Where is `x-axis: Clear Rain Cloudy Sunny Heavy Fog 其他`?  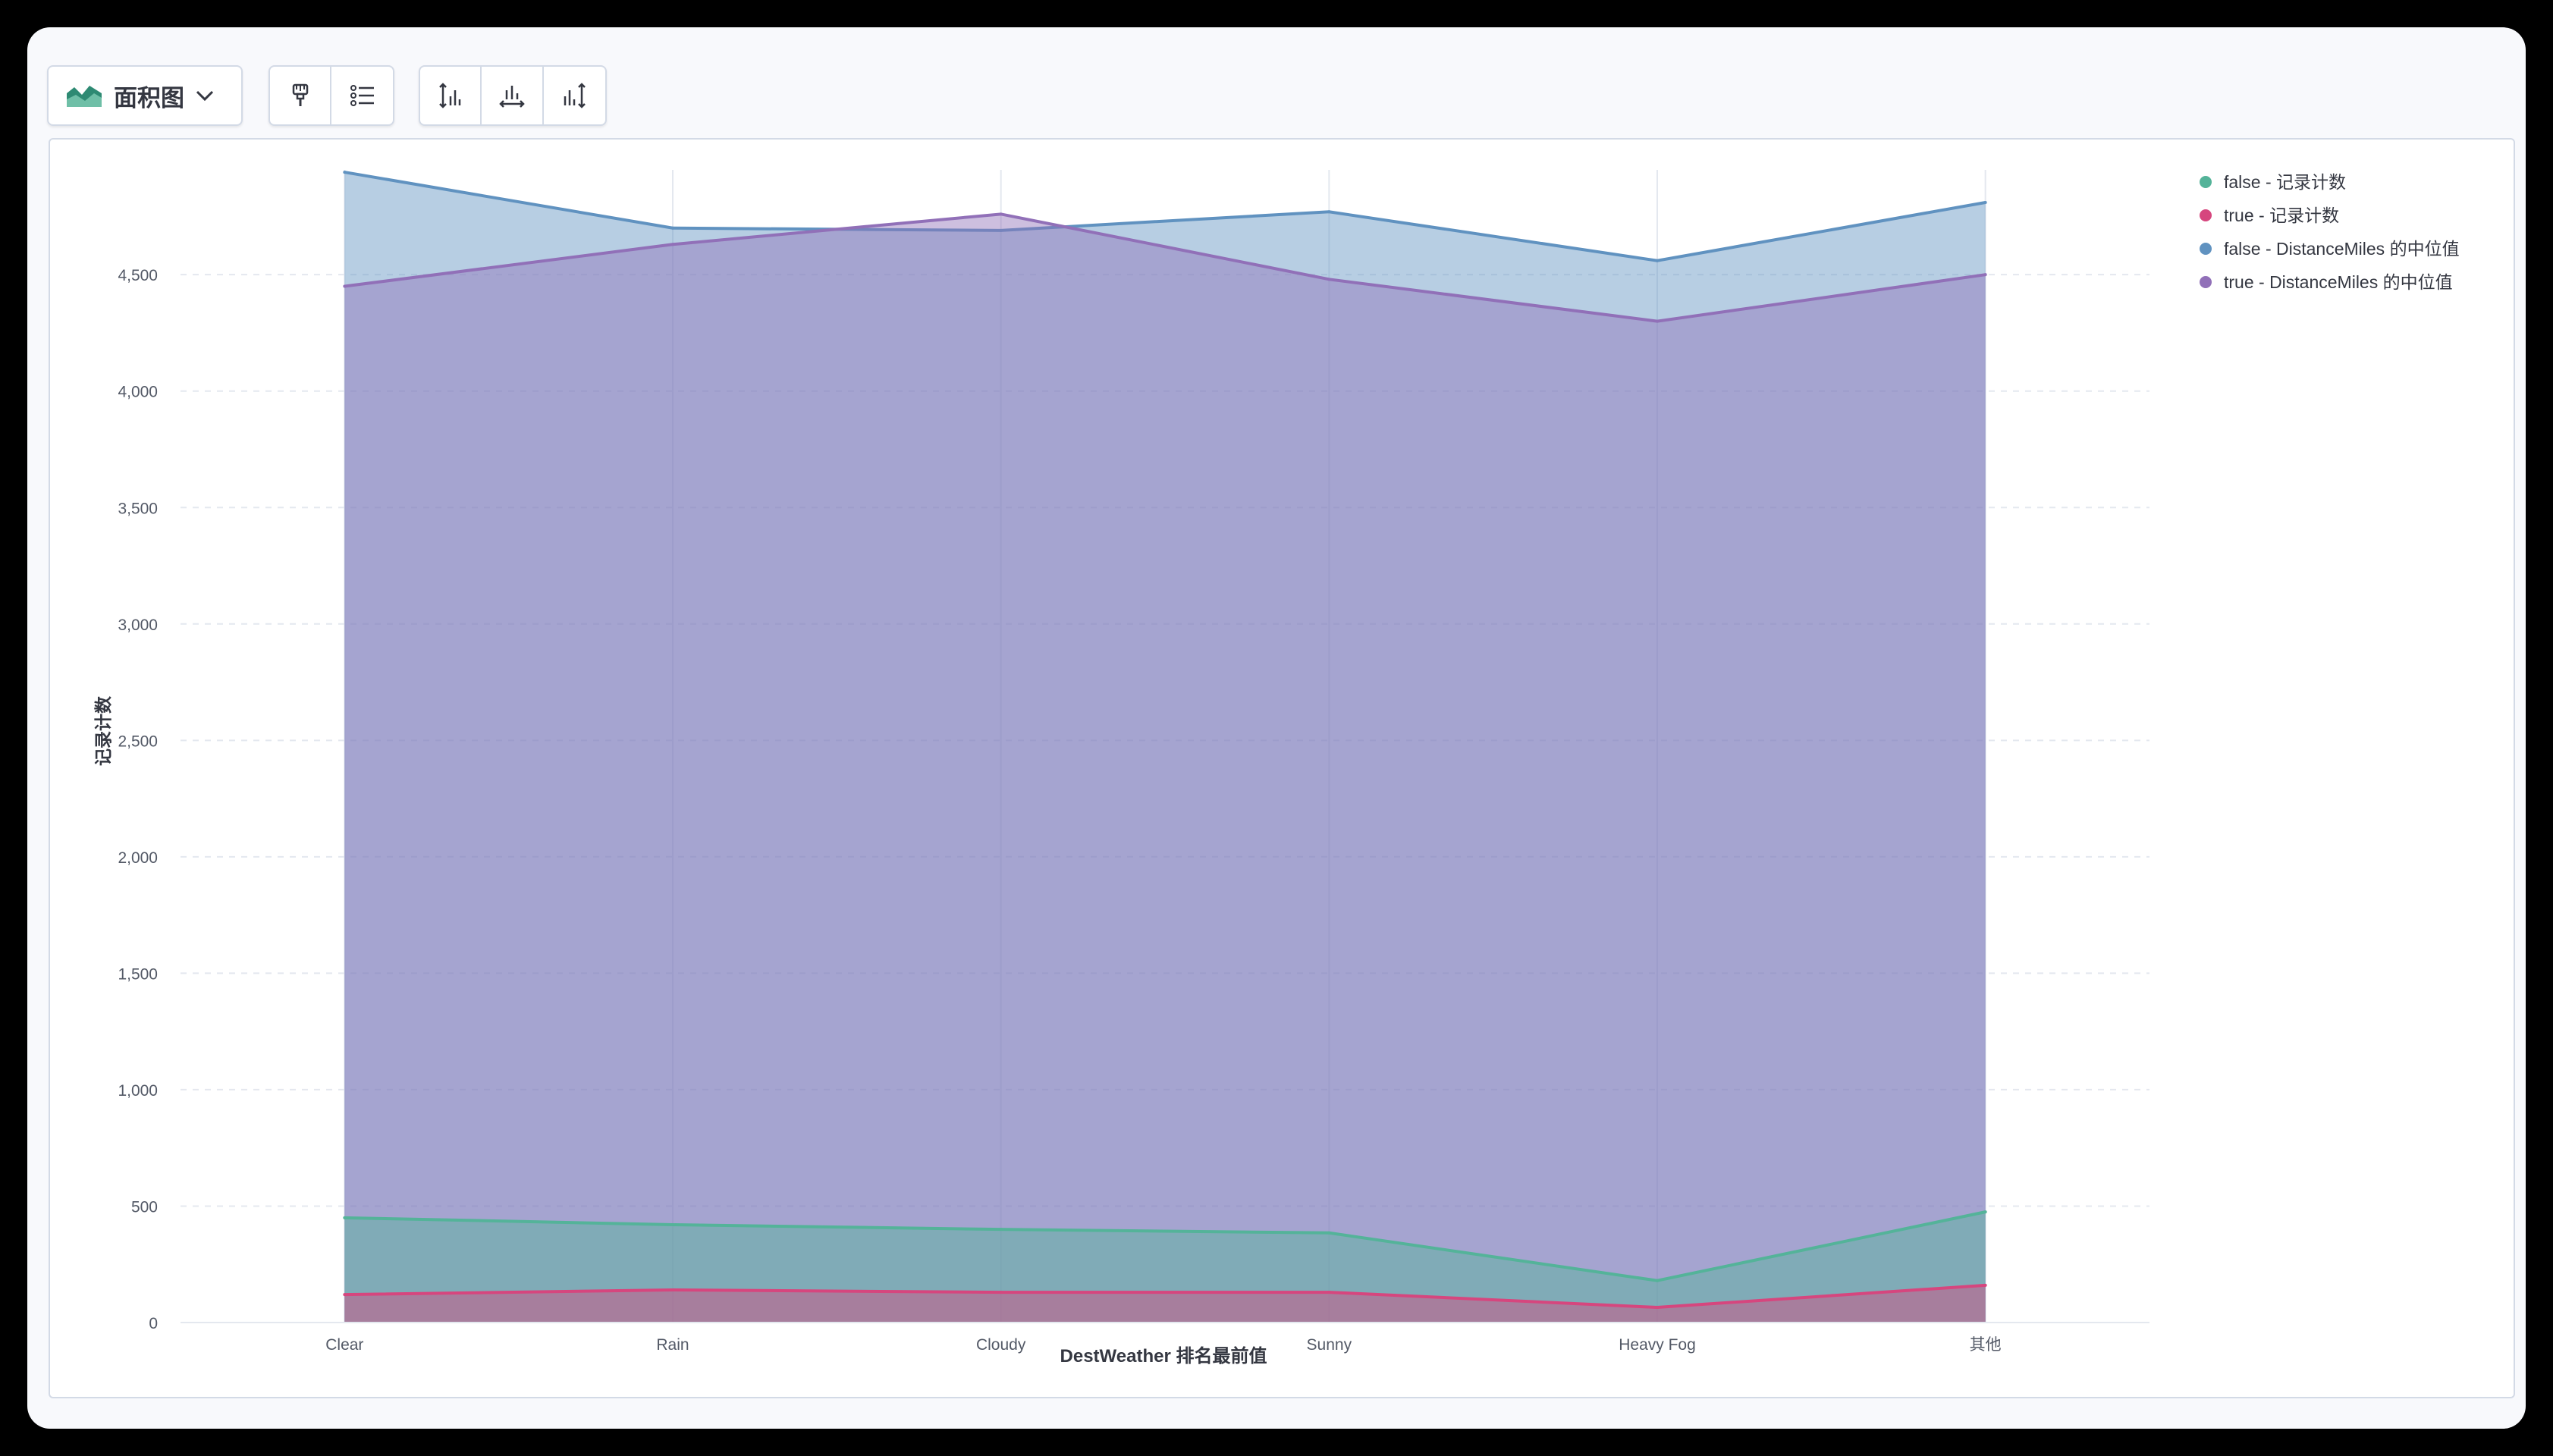 x-axis: Clear Rain Cloudy Sunny Heavy Fog 其他 is located at coordinates (1165, 1338).